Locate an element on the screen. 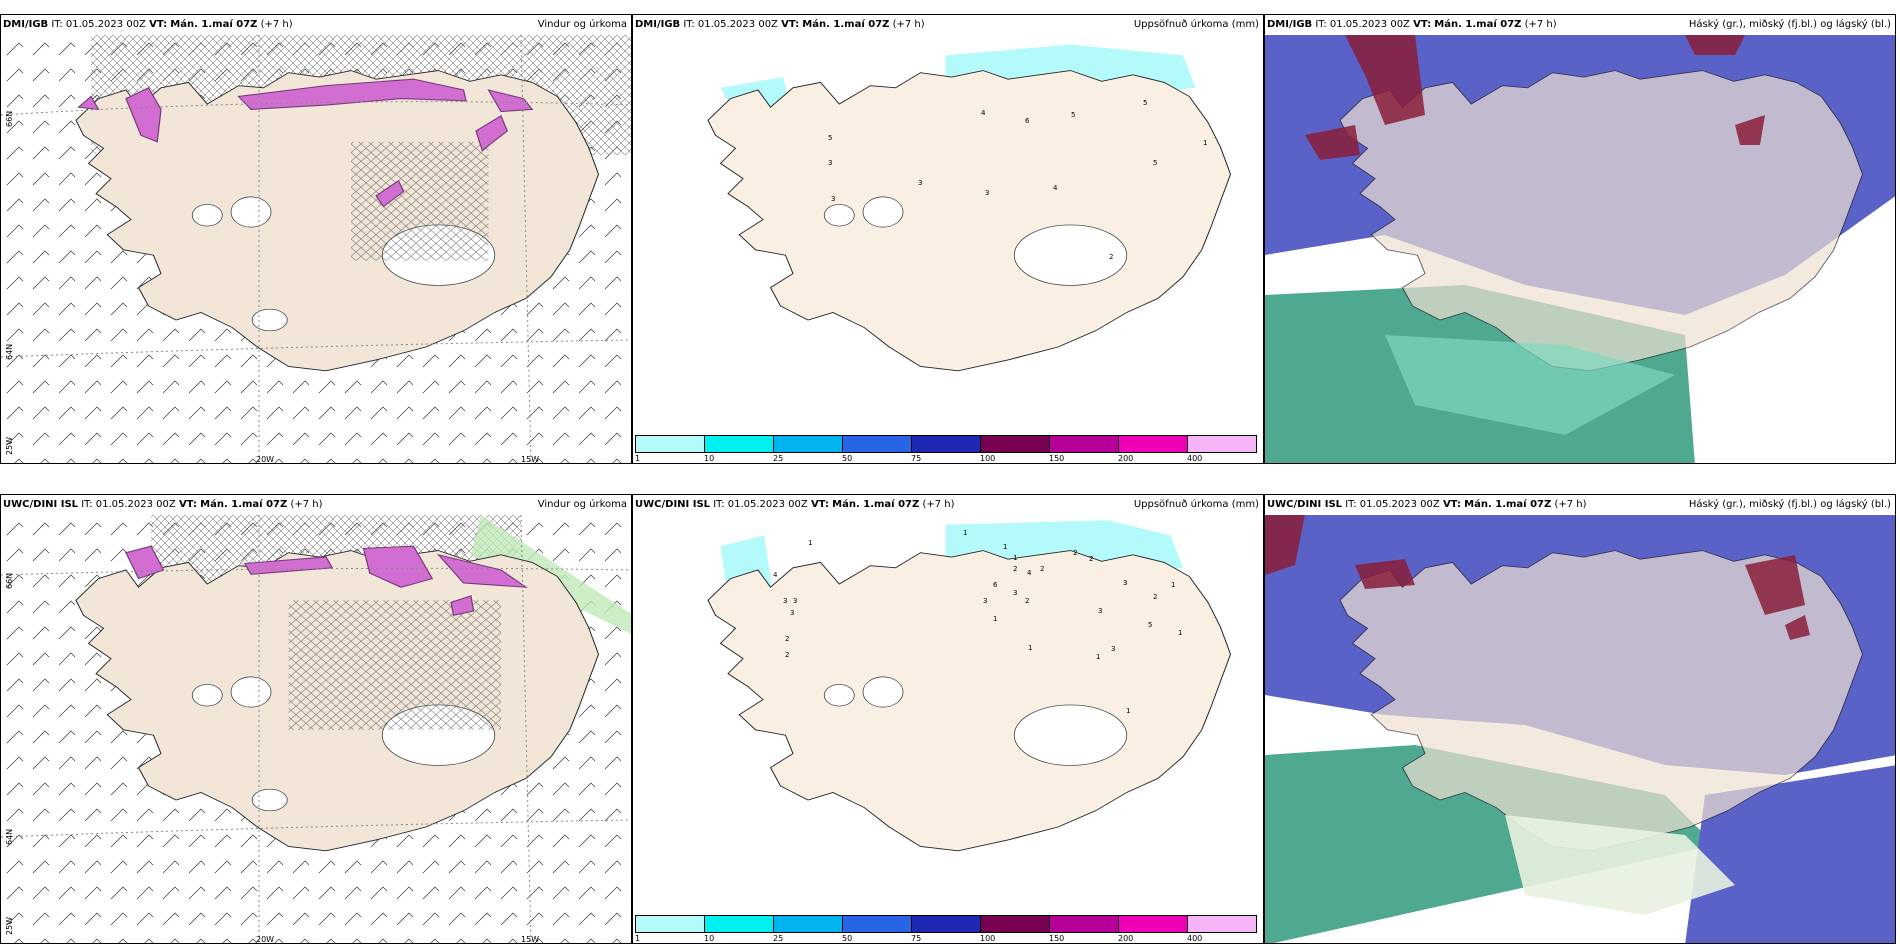 The image size is (1900, 950). cloud-map is located at coordinates (1580, 729).